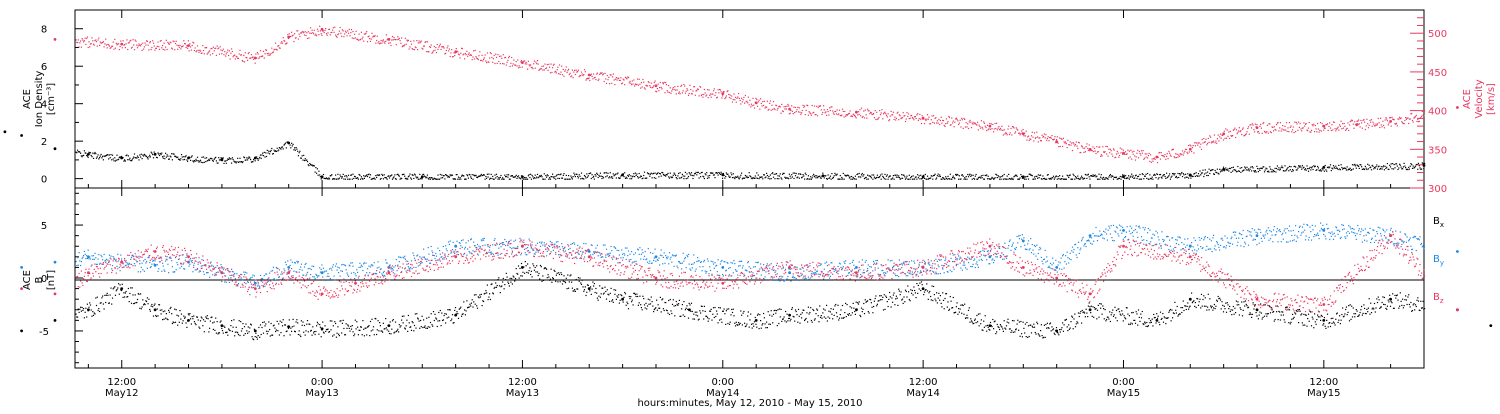 The image size is (1500, 414). What do you see at coordinates (55, 320) in the screenshot?
I see `bx-point` at bounding box center [55, 320].